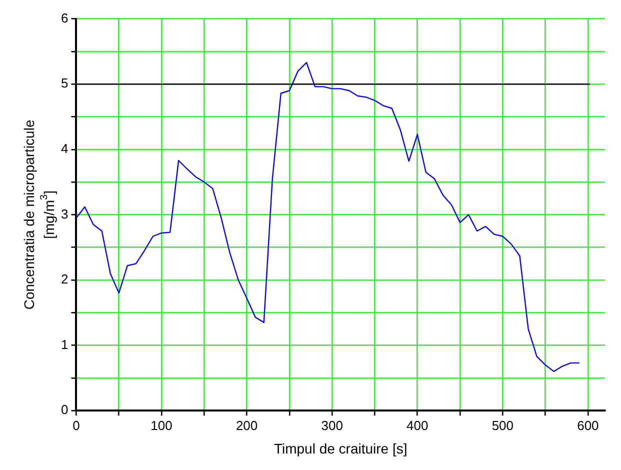 This screenshot has width=621, height=470. Describe the element at coordinates (161, 425) in the screenshot. I see `x-tick-label: 100` at that location.